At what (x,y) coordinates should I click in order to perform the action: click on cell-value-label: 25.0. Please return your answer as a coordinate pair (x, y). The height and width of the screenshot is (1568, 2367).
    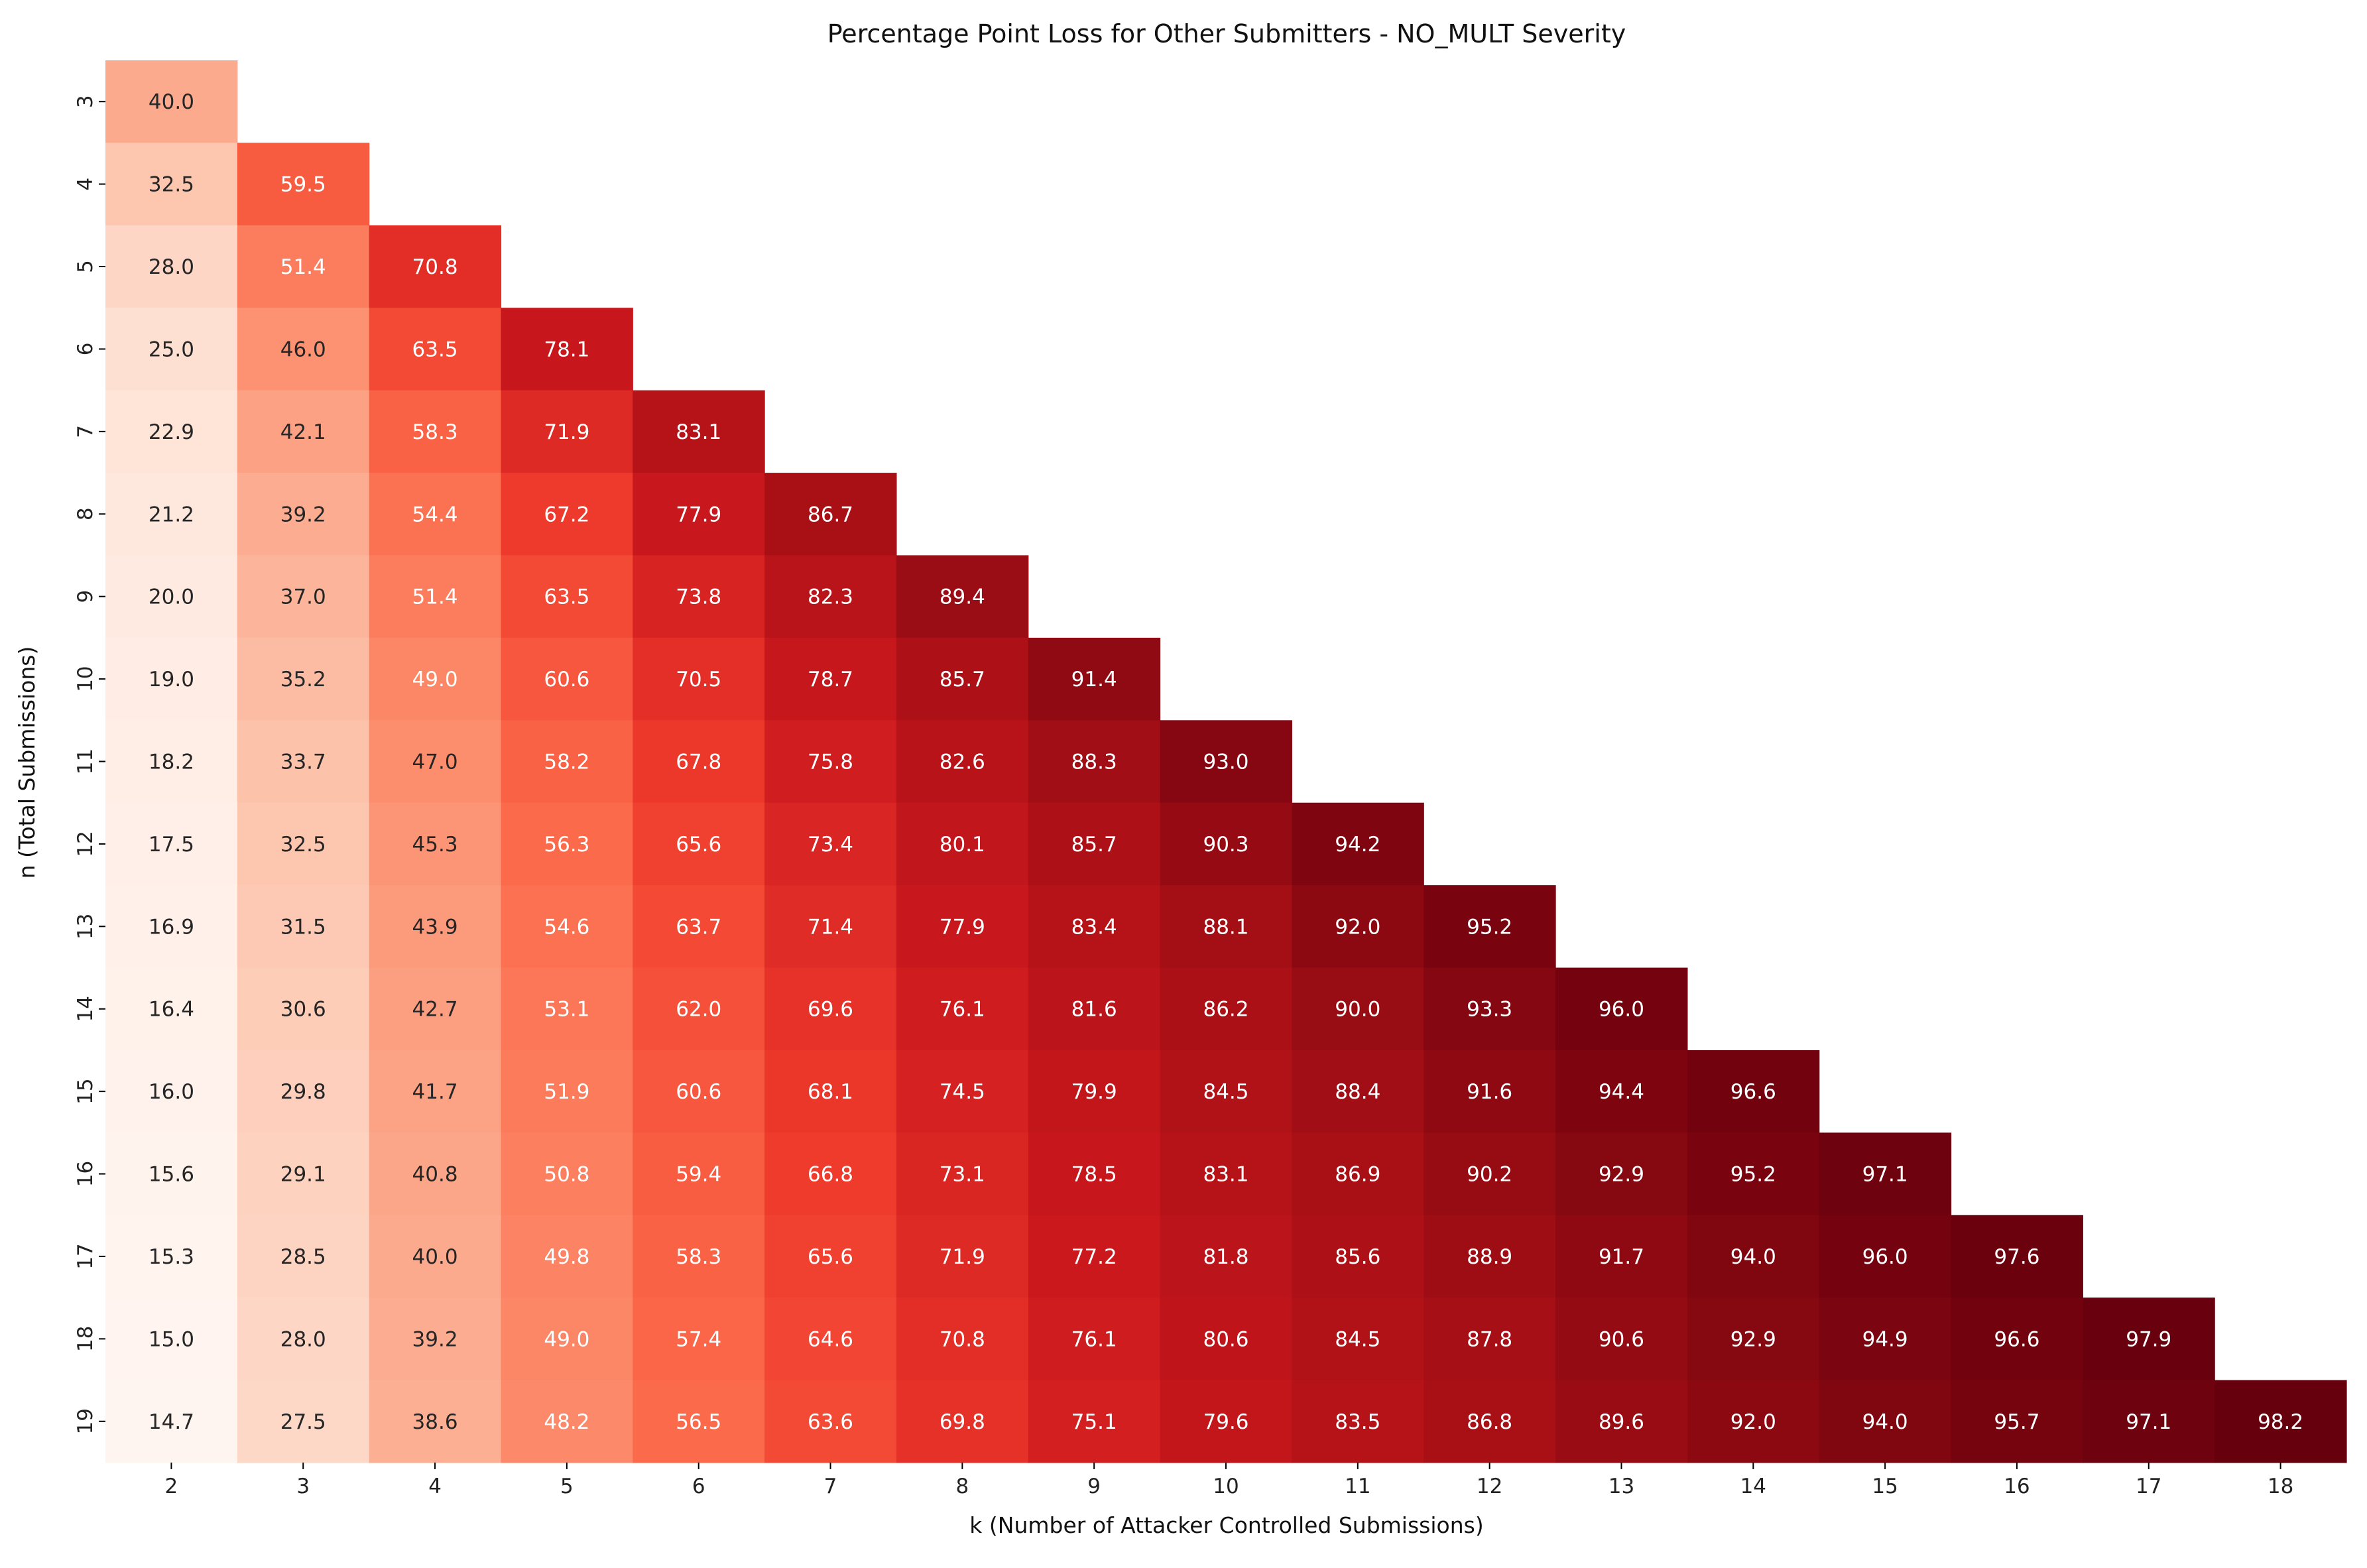
    Looking at the image, I should click on (171, 349).